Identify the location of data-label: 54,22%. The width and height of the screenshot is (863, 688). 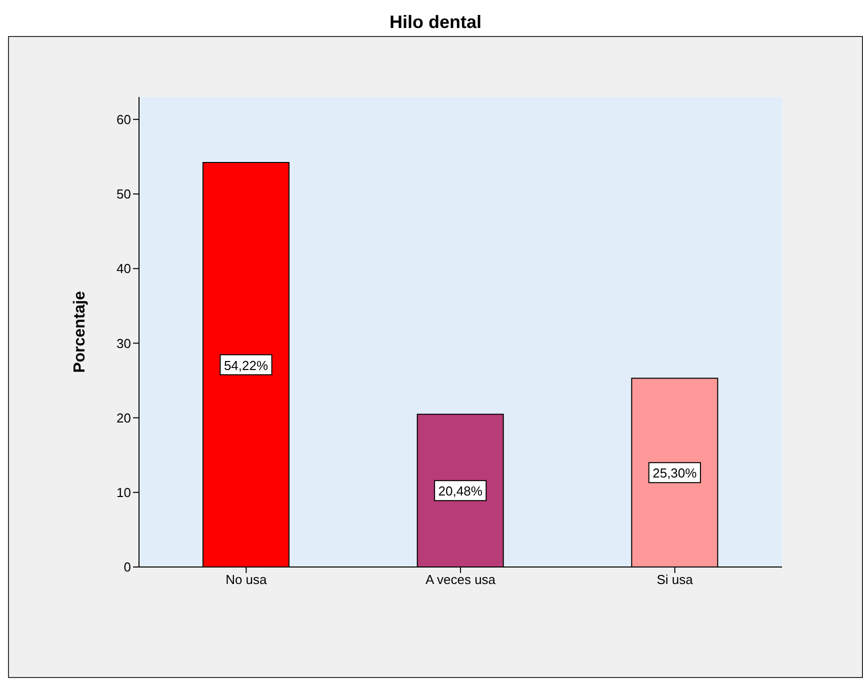
(246, 365).